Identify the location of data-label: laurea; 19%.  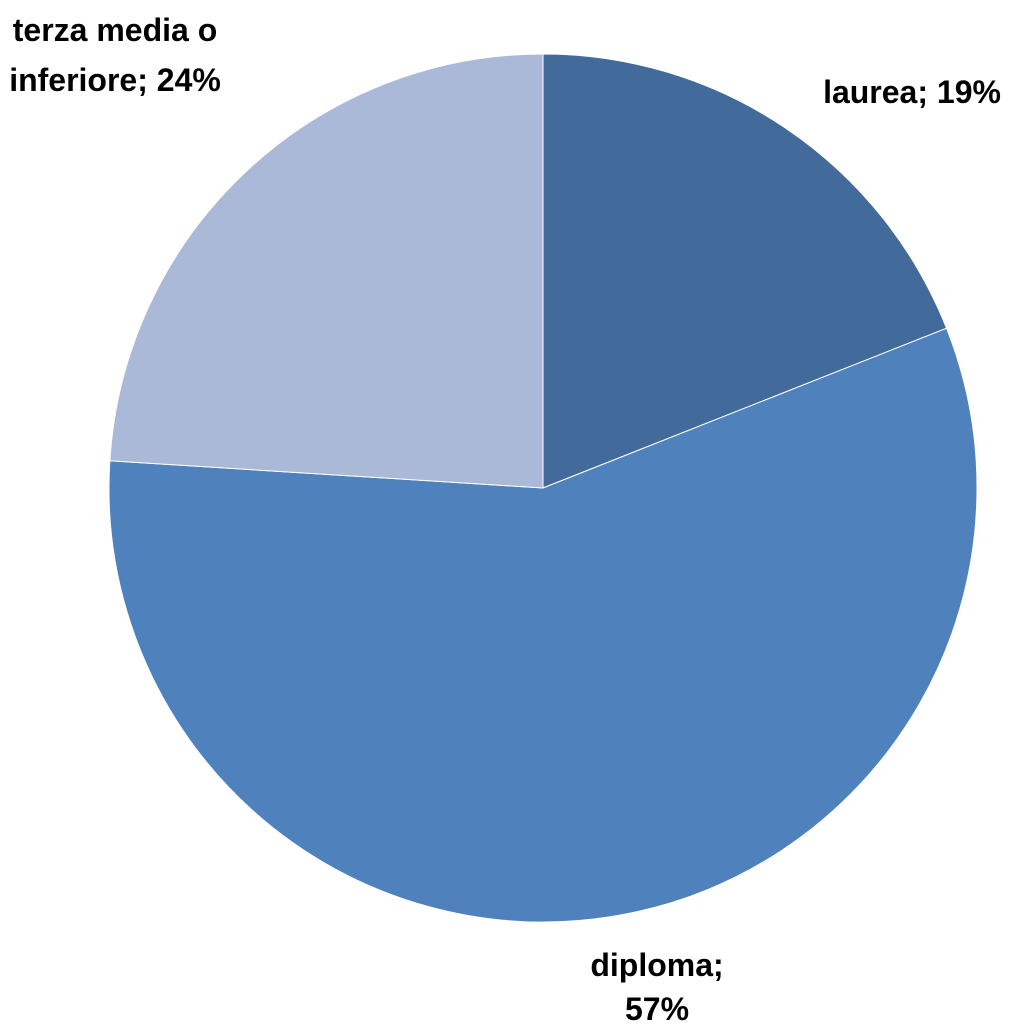
(912, 92).